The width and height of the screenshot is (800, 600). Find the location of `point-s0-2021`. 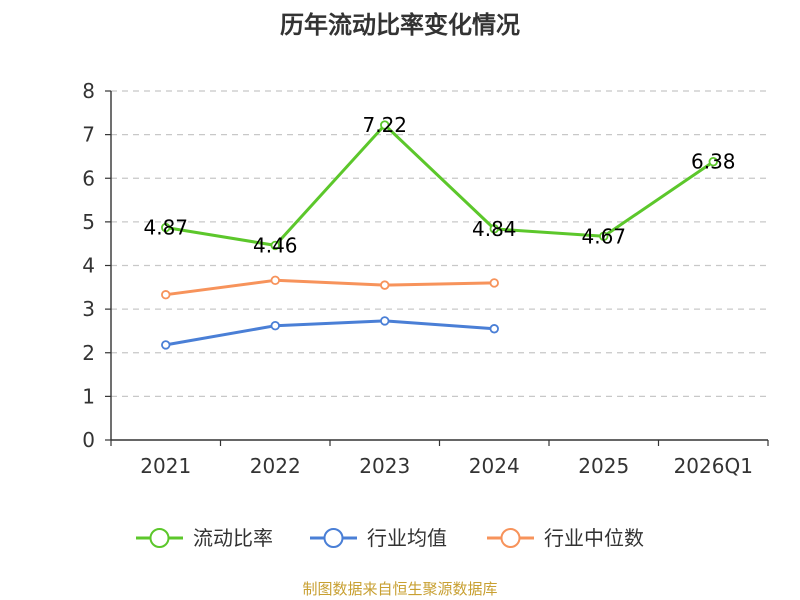

point-s0-2021 is located at coordinates (166, 227).